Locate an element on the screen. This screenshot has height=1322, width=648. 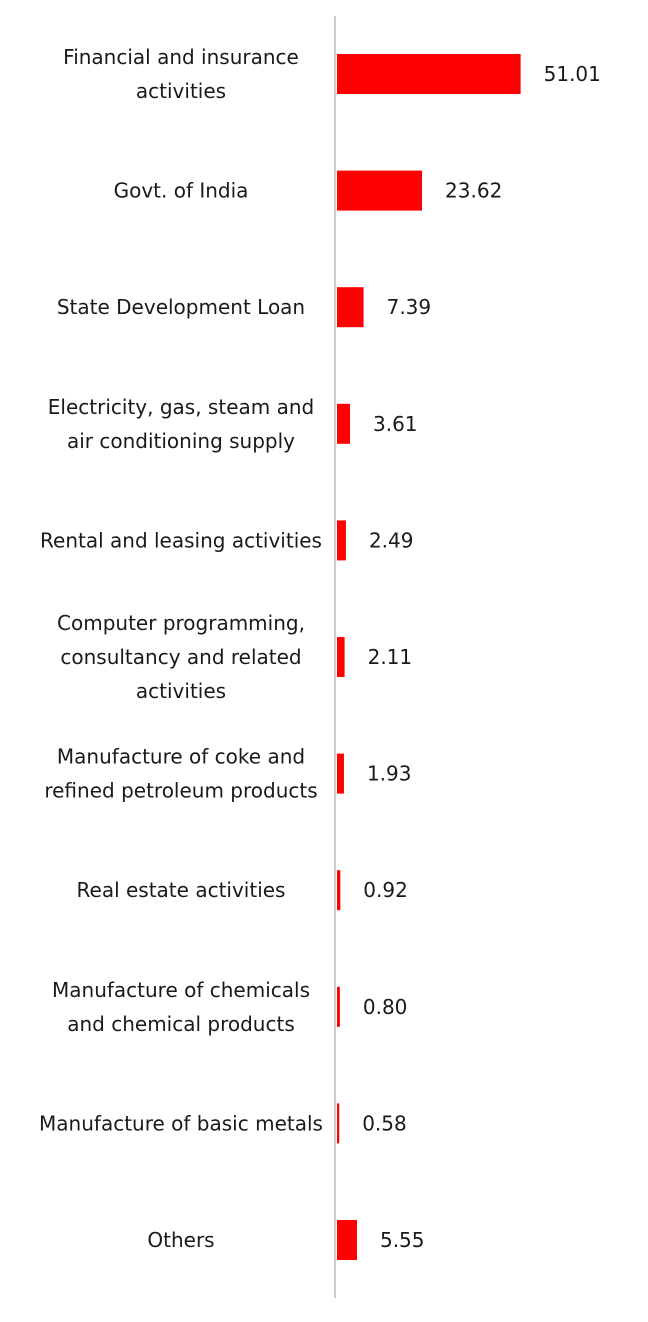
category-label-line: Rental and leasing activities is located at coordinates (181, 540).